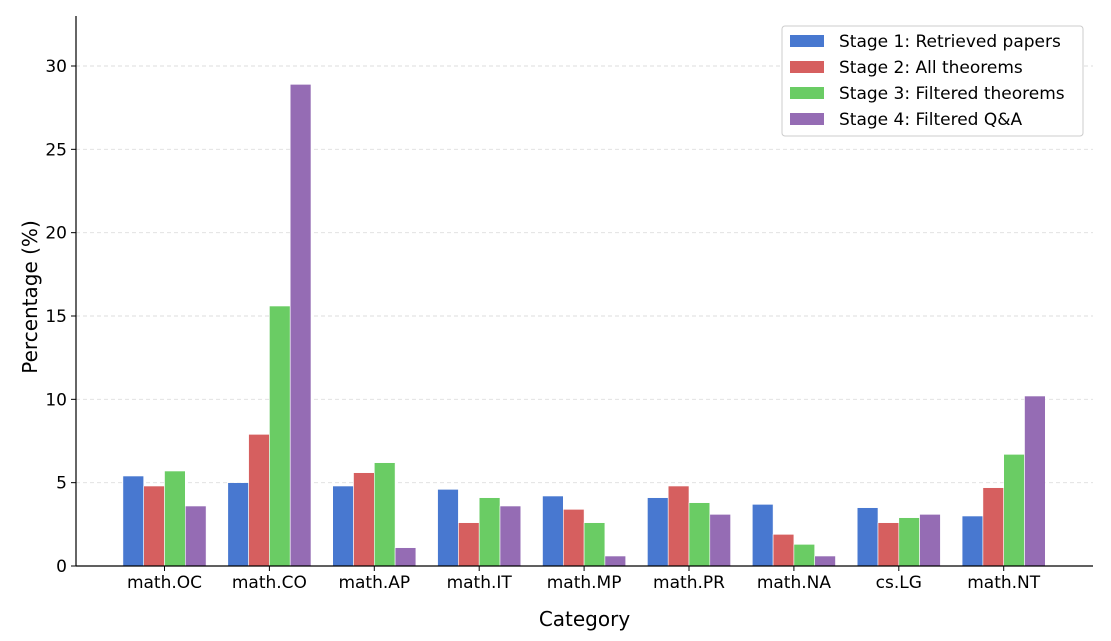 This screenshot has width=1111, height=641. I want to click on legend-label: Stage 1: Retrieved papers, so click(950, 42).